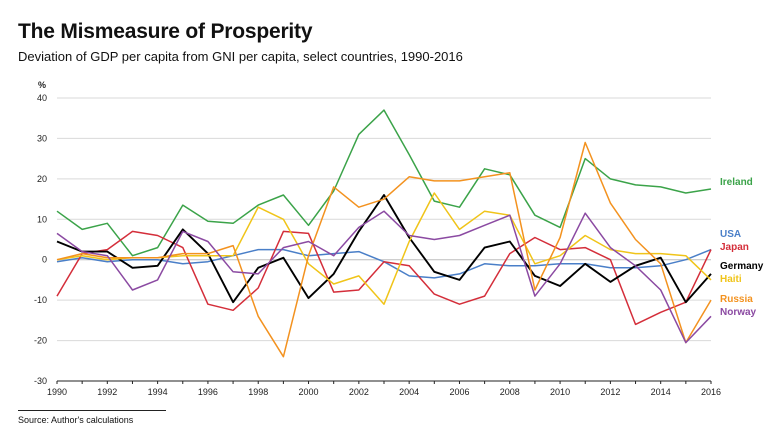  I want to click on x-tick-label: 2004, so click(409, 392).